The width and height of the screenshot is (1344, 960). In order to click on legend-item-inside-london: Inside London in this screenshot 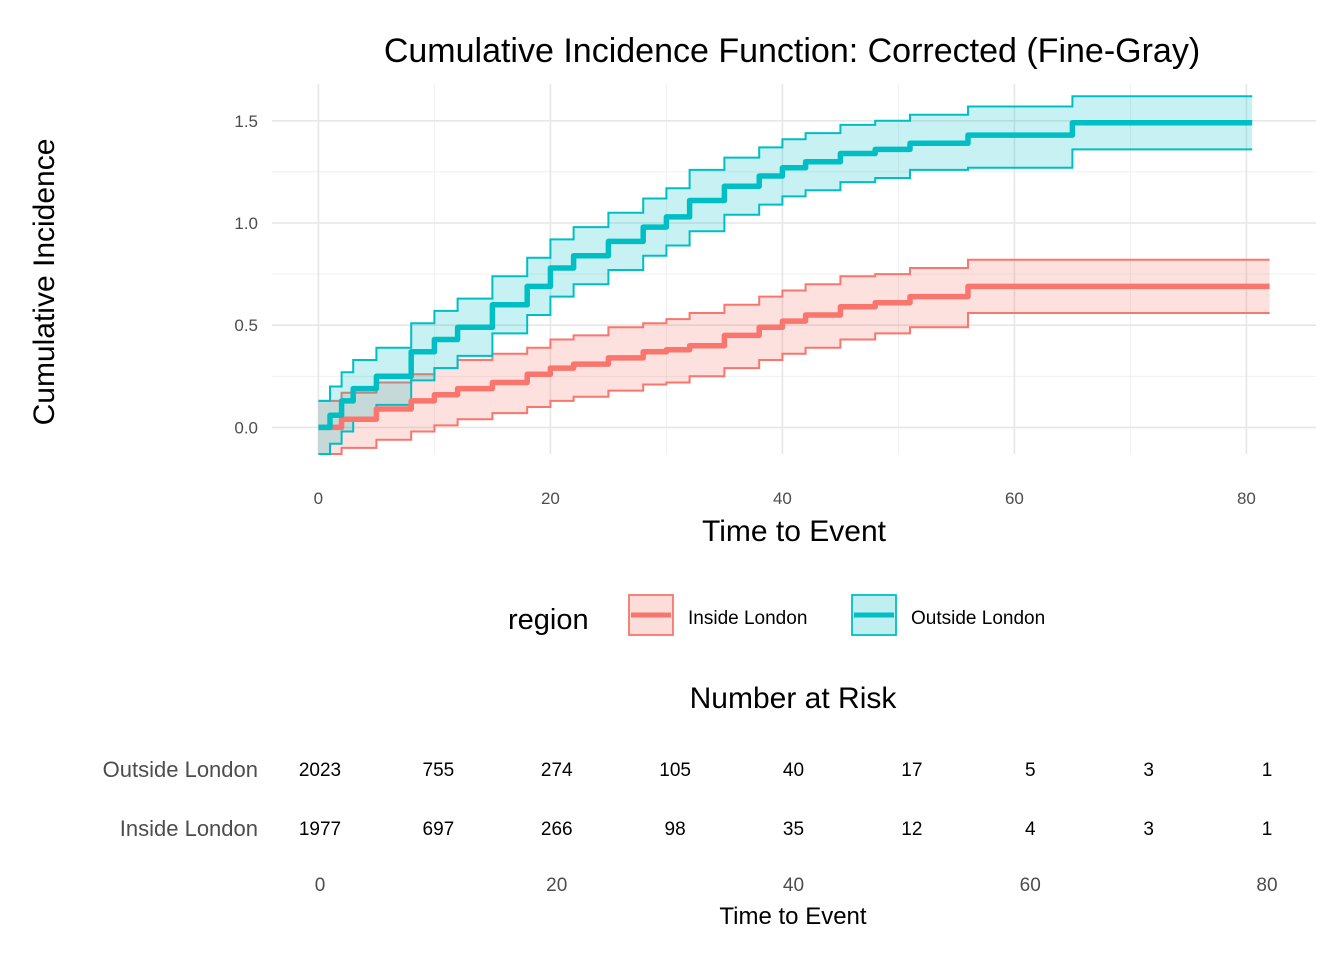, I will do `click(717, 615)`.